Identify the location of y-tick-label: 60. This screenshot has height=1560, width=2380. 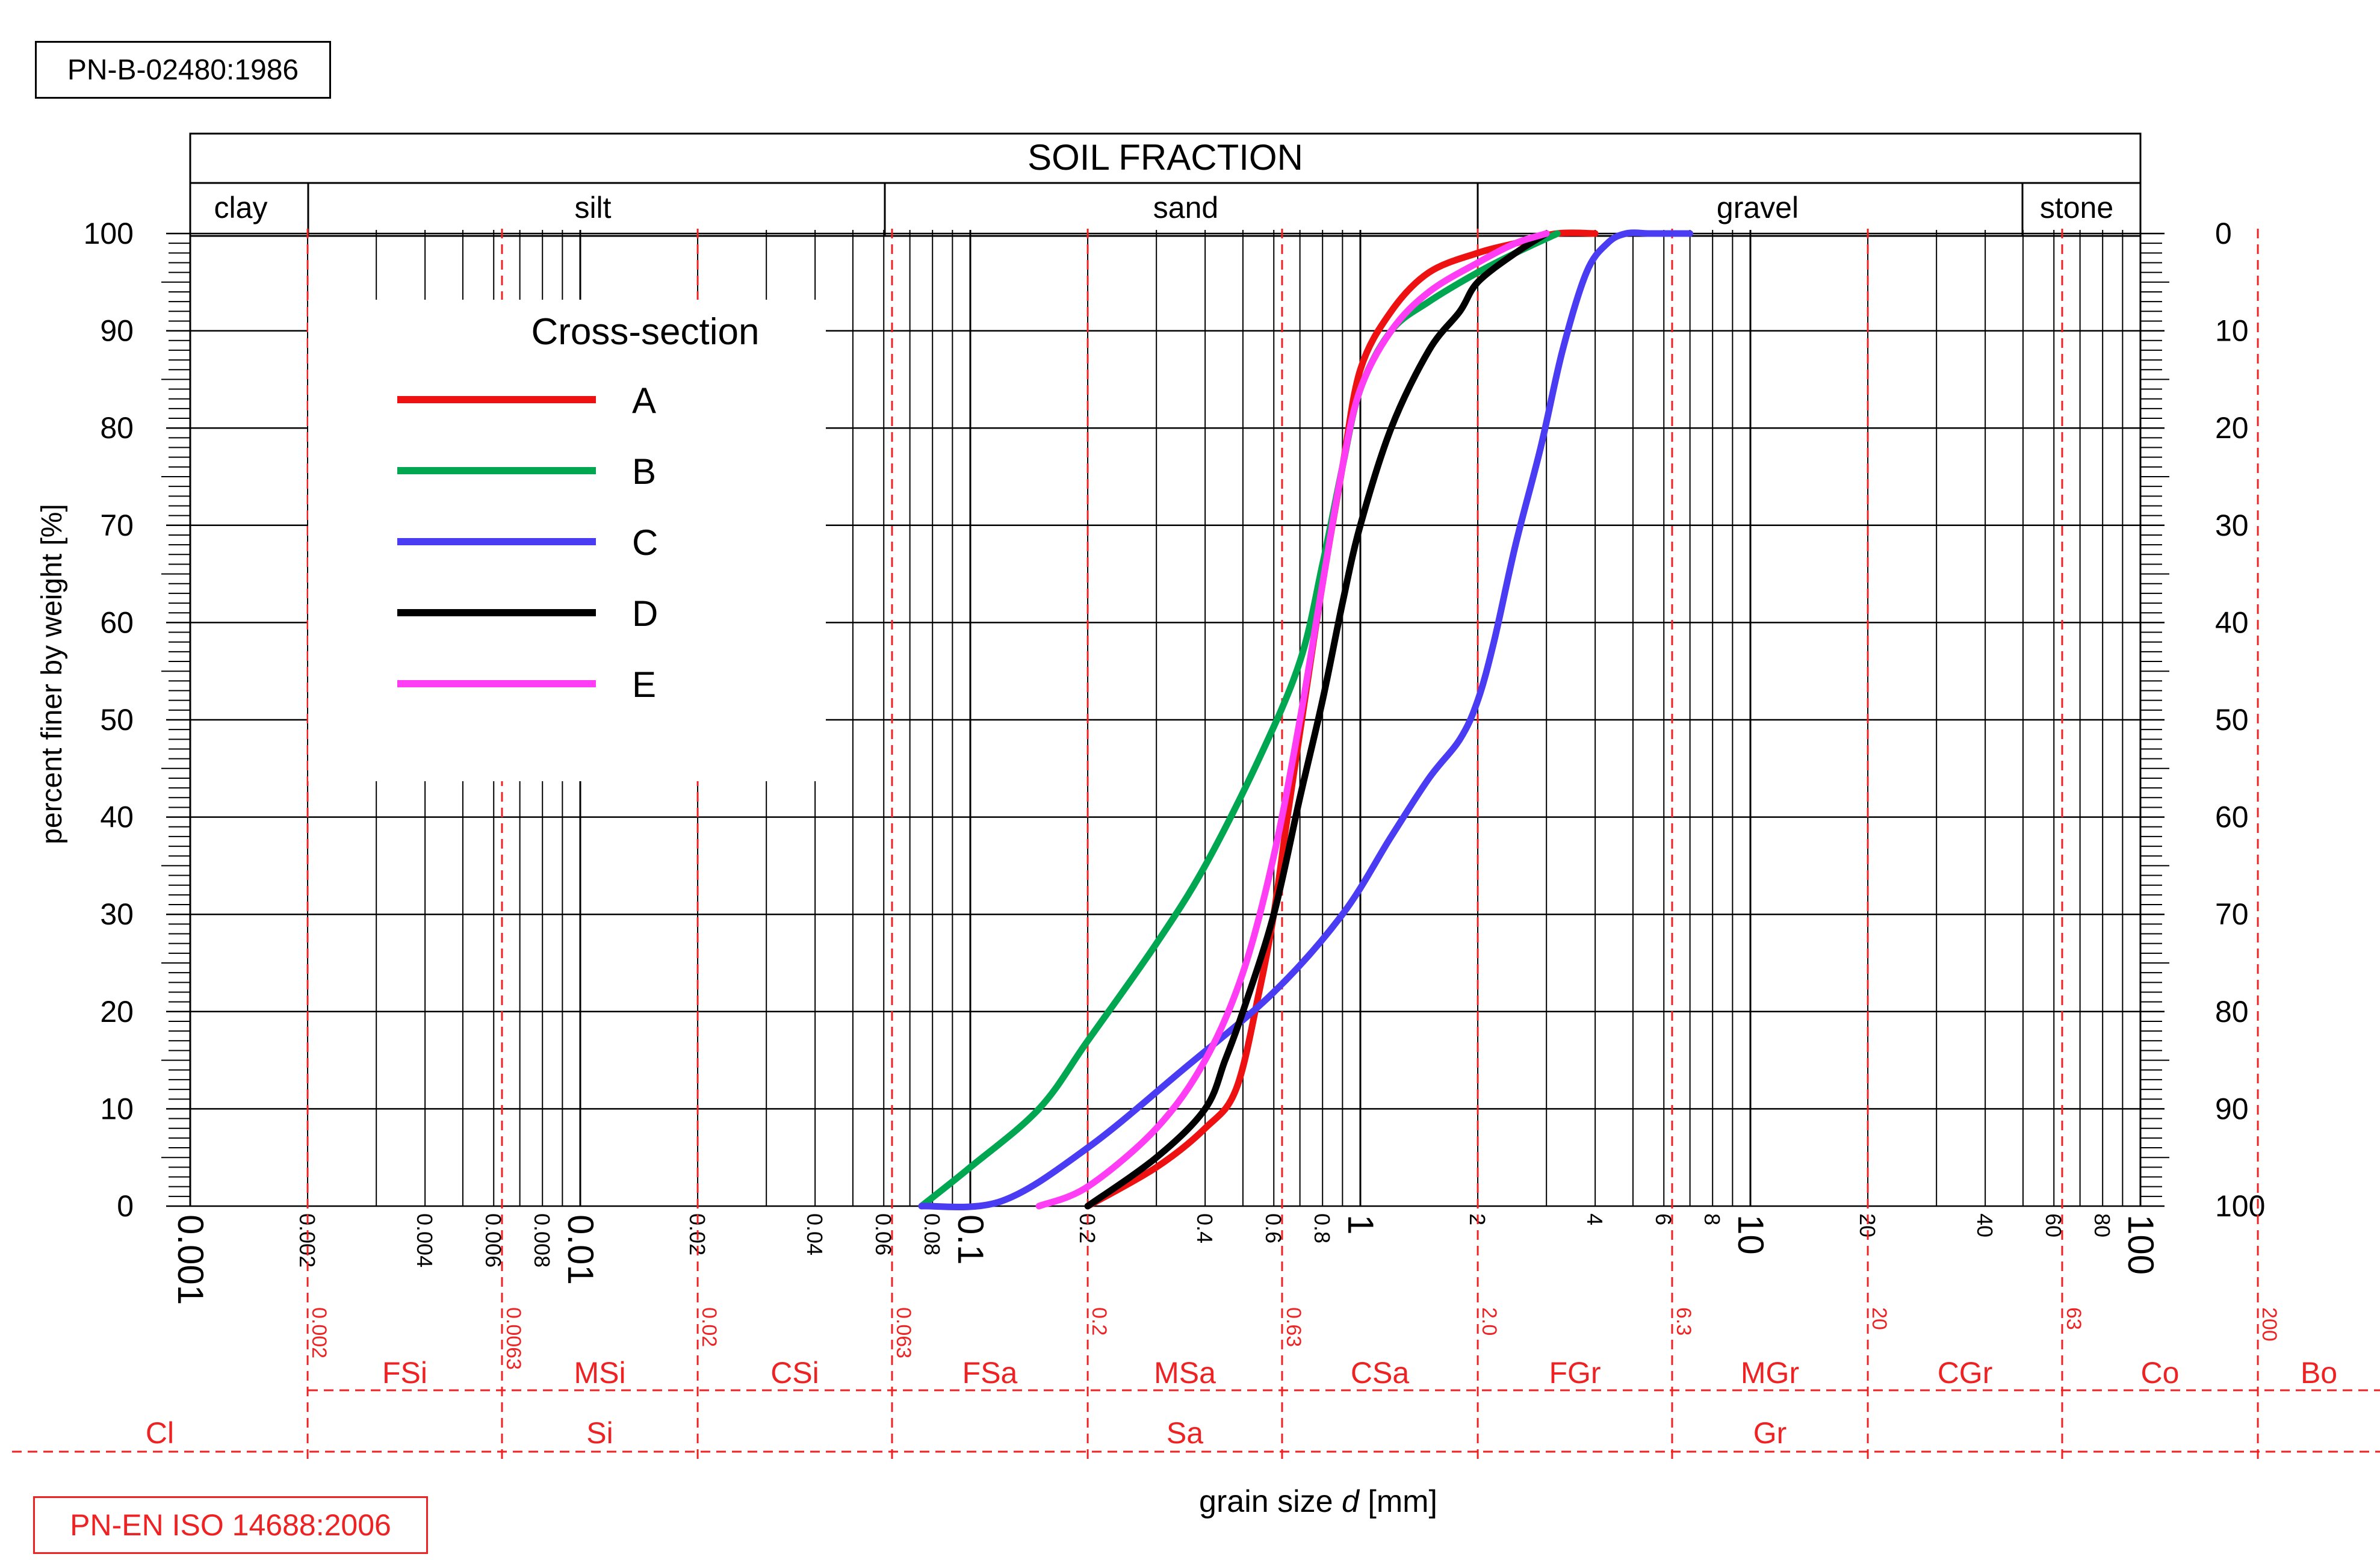
(117, 622).